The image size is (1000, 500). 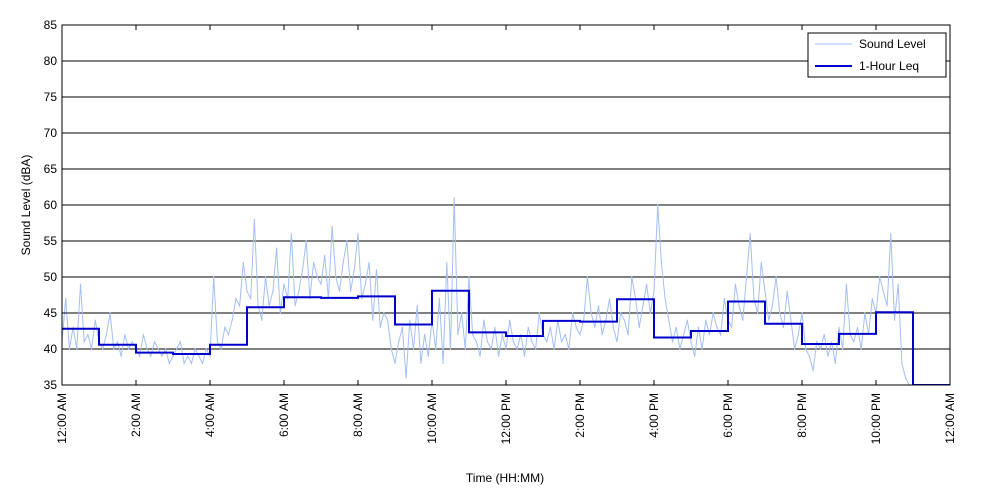 I want to click on x-tick-label-1: 2:00 AM, so click(x=136, y=415).